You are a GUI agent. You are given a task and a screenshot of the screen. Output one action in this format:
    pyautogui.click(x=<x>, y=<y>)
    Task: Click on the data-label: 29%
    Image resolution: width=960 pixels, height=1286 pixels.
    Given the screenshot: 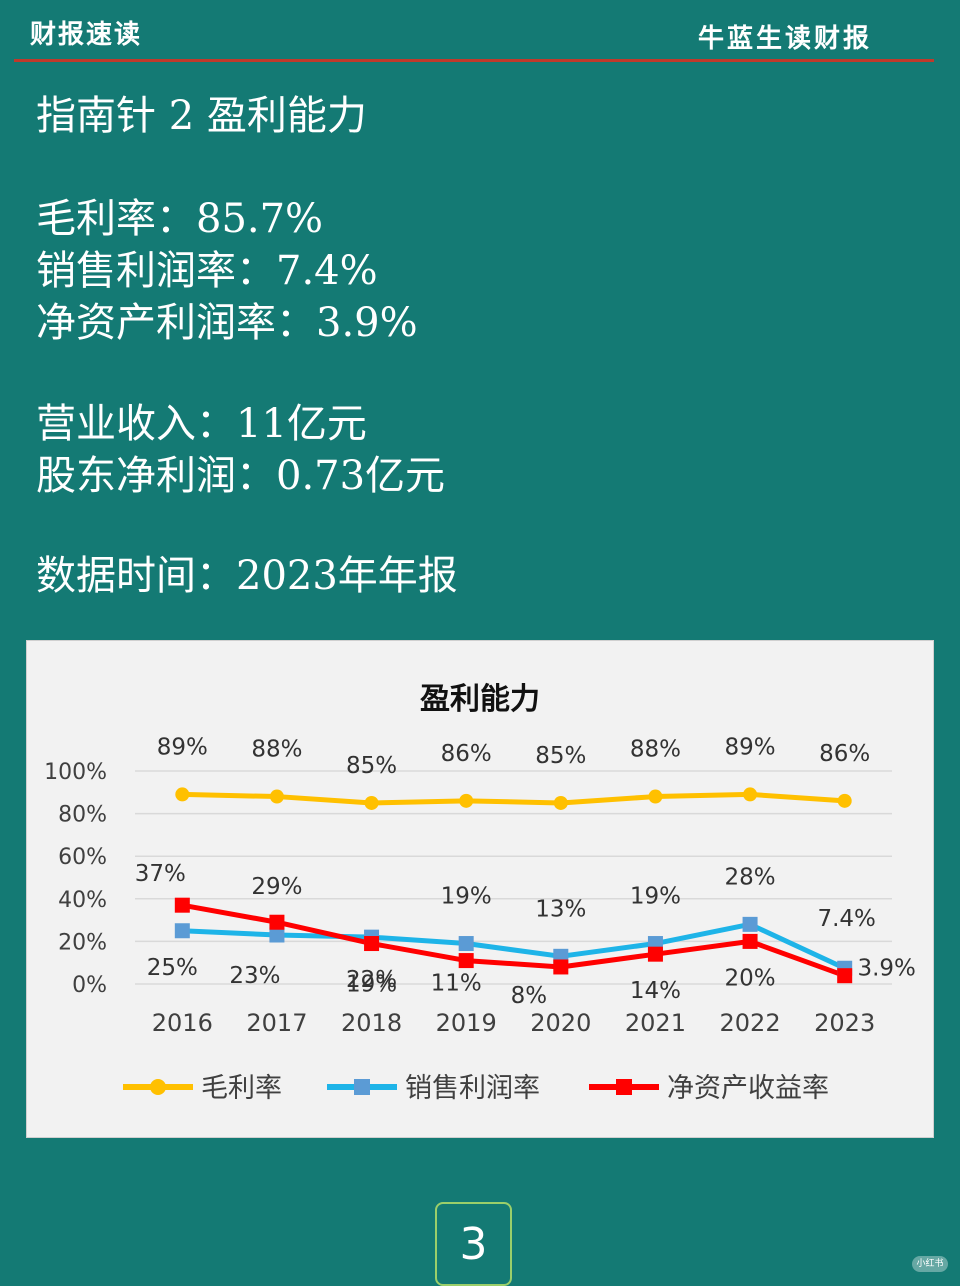 What is the action you would take?
    pyautogui.click(x=276, y=887)
    